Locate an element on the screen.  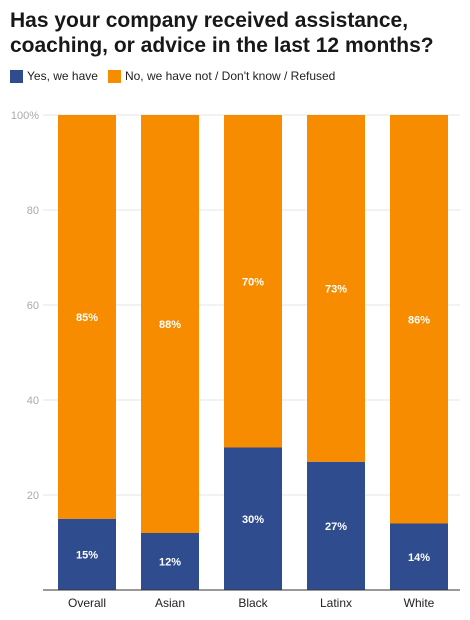
x-tick-label-asian: Asian is located at coordinates (170, 603).